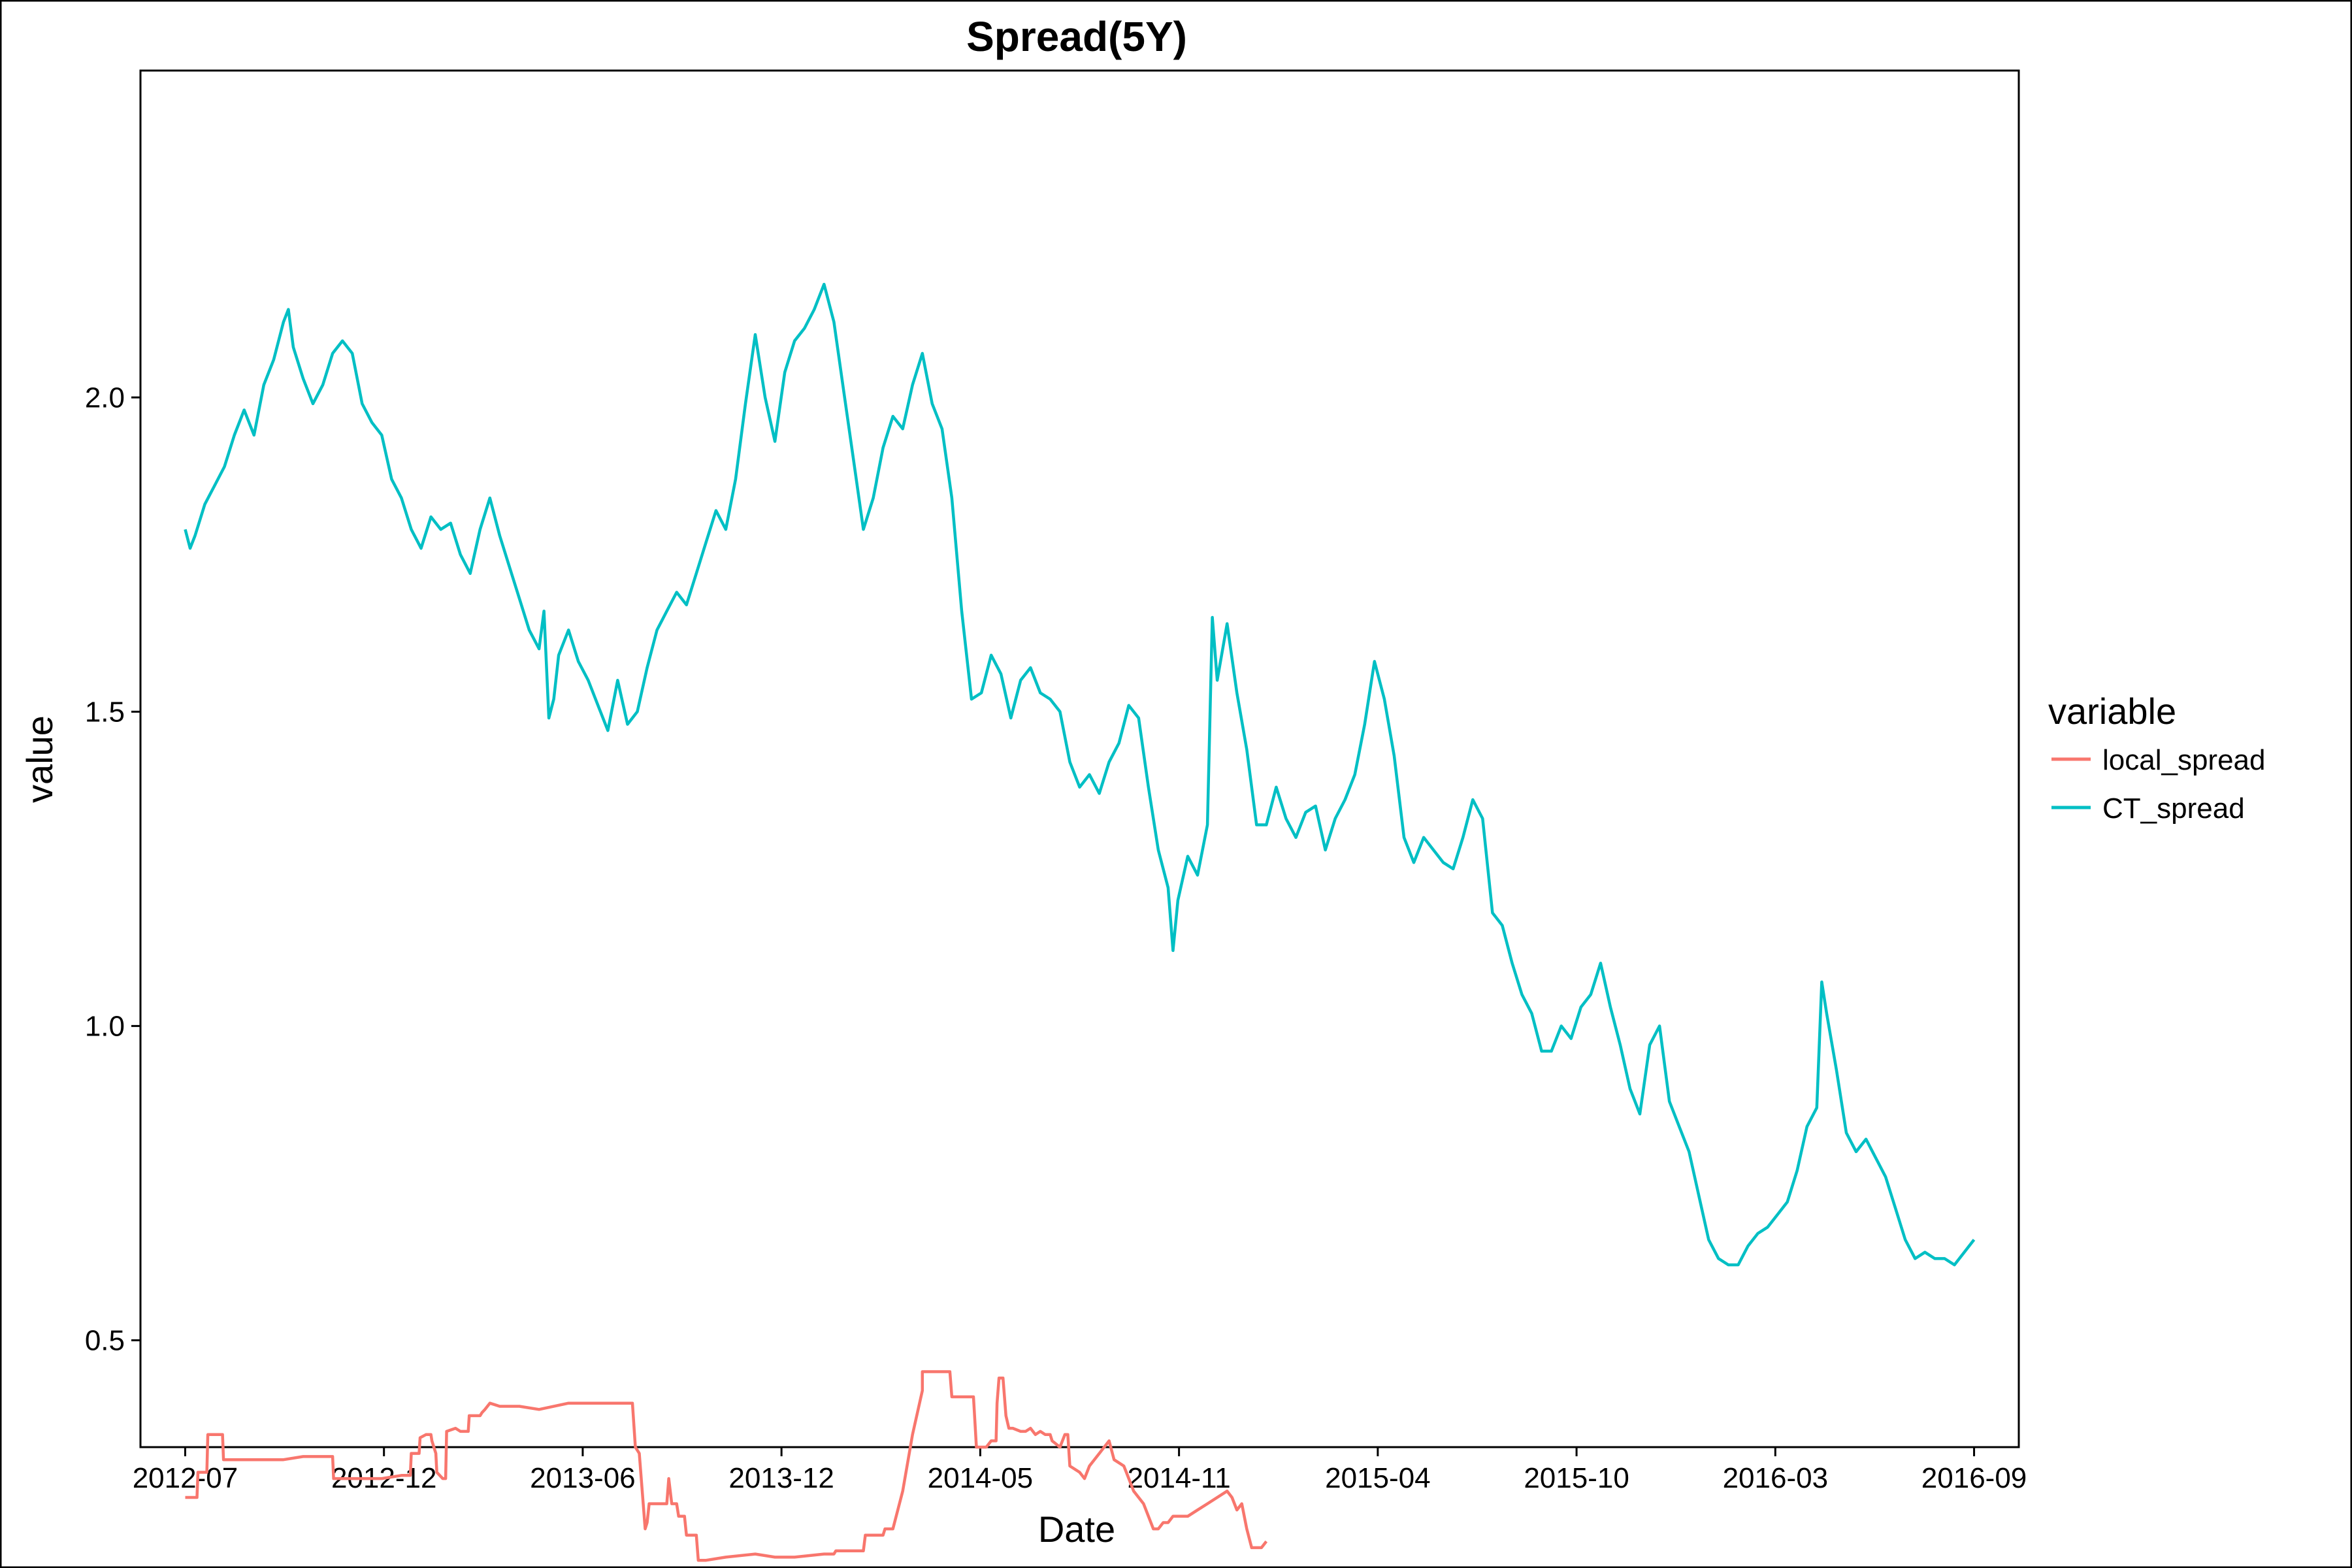 This screenshot has height=1568, width=2352. What do you see at coordinates (105, 712) in the screenshot?
I see `y-tick-label-2: 1.5` at bounding box center [105, 712].